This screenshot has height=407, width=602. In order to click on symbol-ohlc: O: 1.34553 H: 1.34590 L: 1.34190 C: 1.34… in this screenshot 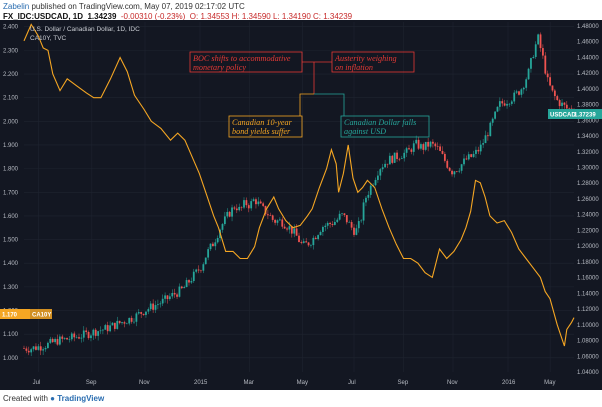, I will do `click(271, 16)`.